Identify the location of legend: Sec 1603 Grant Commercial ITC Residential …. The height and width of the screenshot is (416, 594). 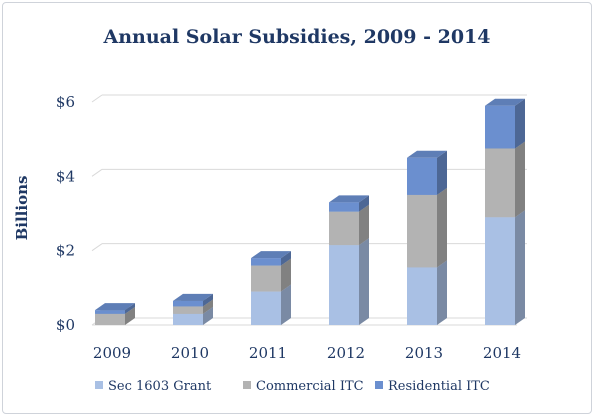
(292, 386).